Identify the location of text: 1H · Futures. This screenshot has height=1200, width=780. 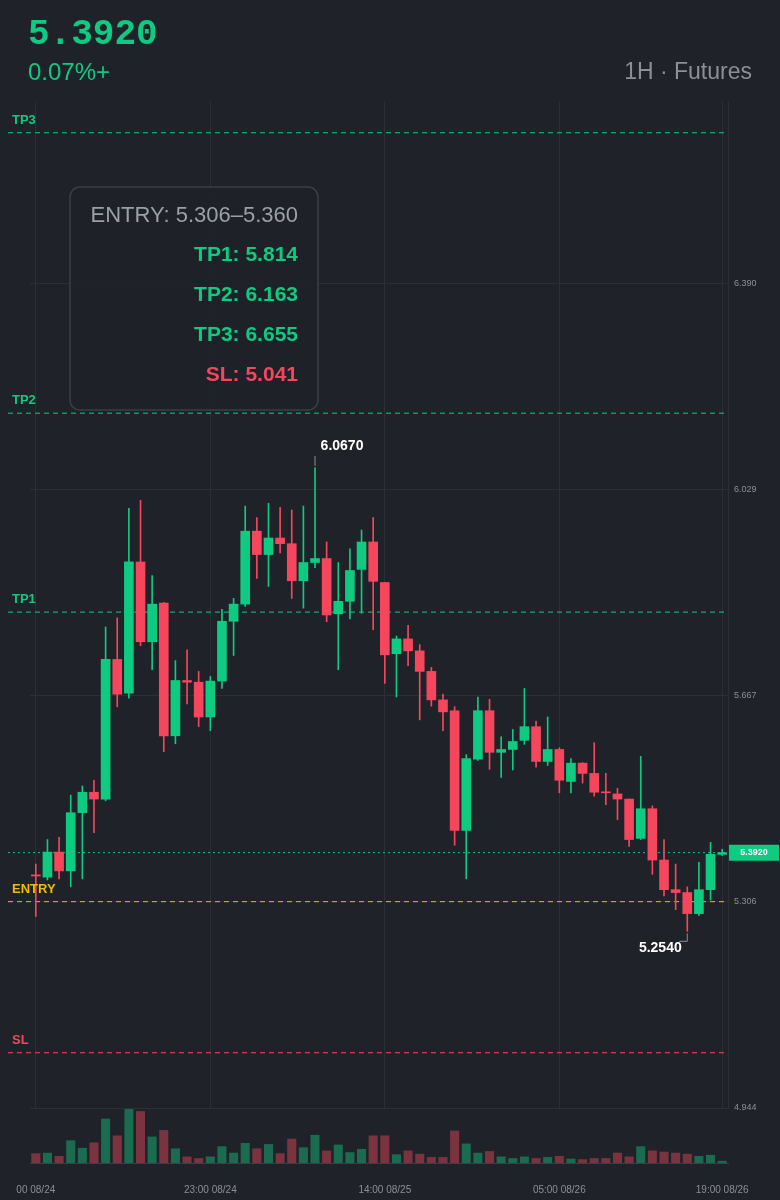
(688, 71).